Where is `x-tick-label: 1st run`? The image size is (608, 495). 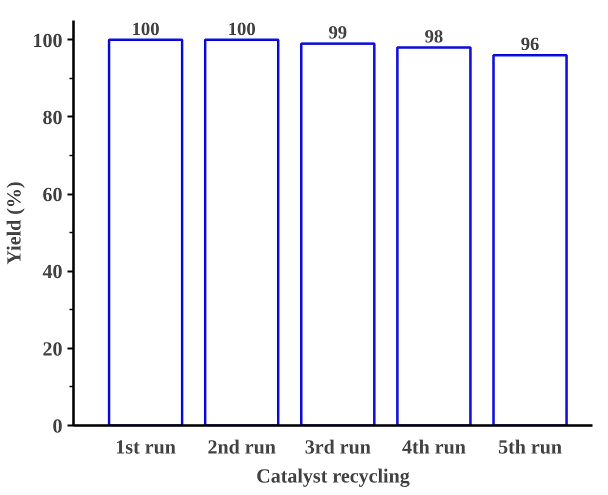 x-tick-label: 1st run is located at coordinates (145, 447).